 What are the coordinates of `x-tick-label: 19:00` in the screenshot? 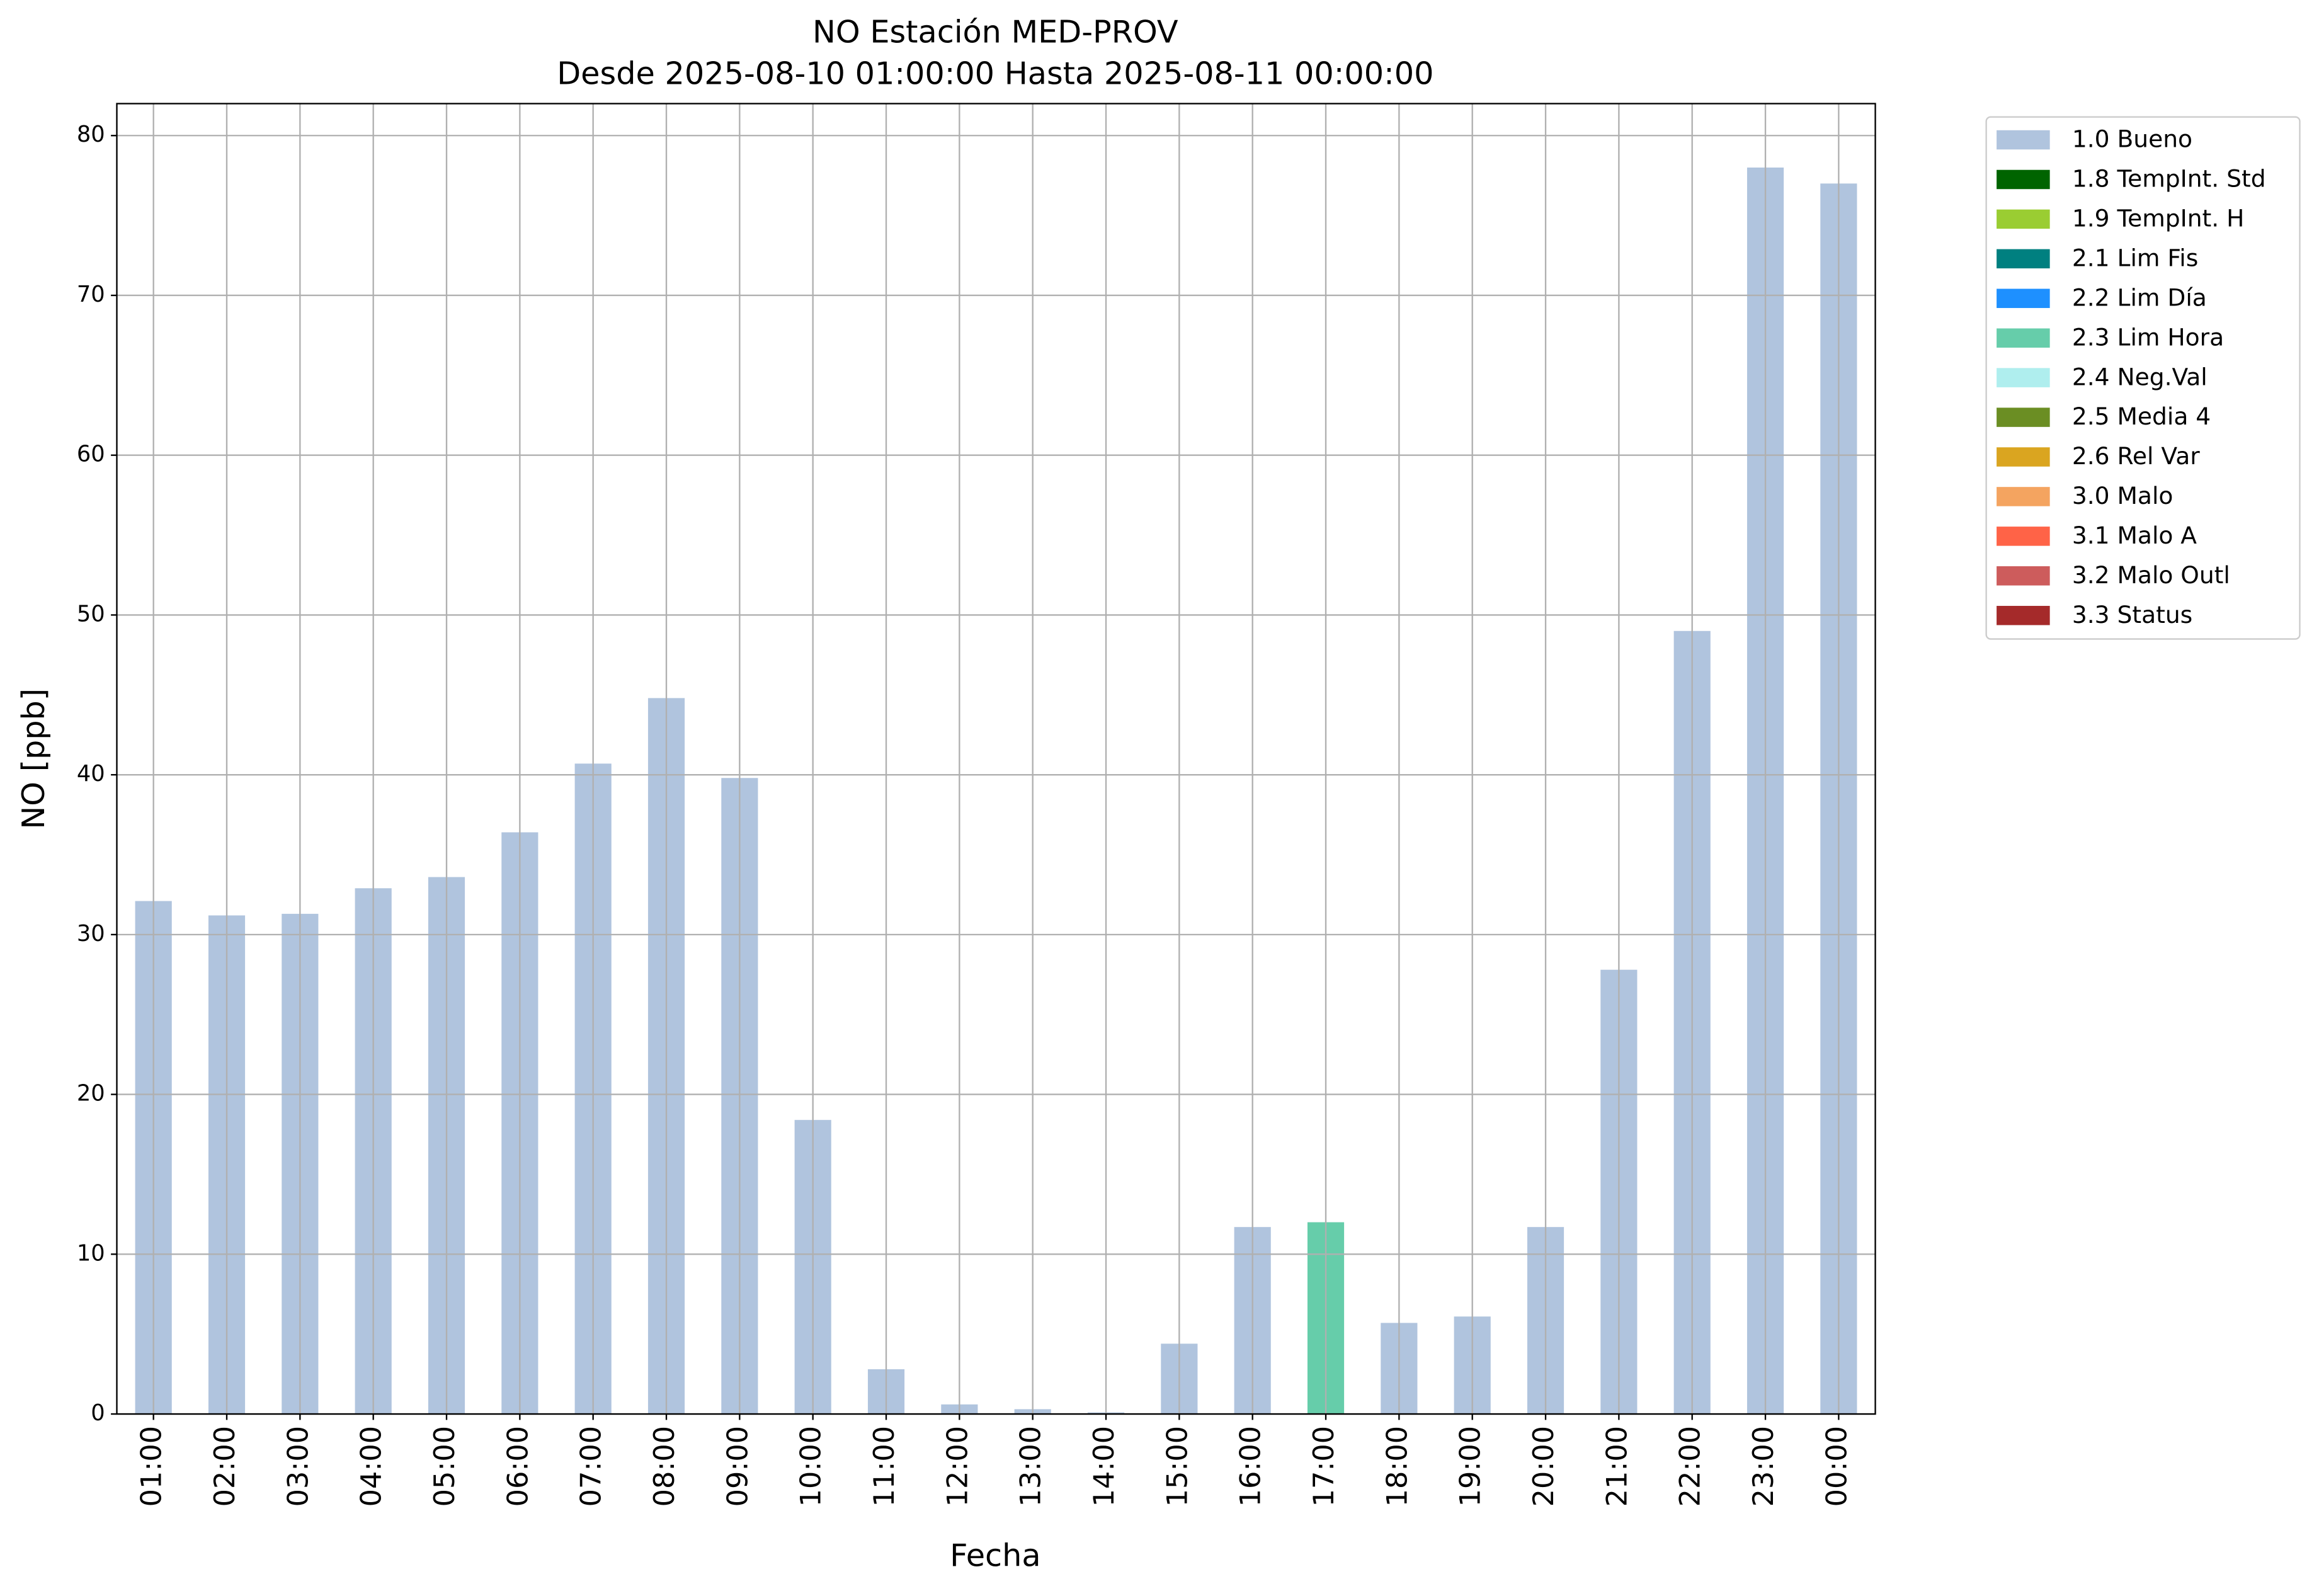 It's located at (1470, 1466).